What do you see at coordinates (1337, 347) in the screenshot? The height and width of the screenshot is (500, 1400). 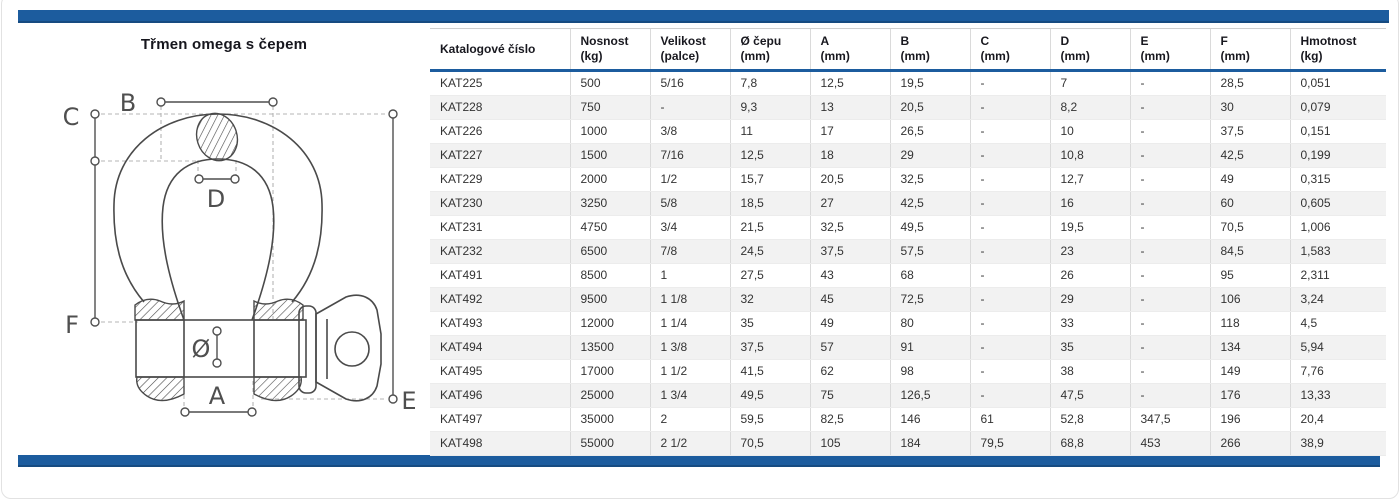 I see `table-cell: 5,94` at bounding box center [1337, 347].